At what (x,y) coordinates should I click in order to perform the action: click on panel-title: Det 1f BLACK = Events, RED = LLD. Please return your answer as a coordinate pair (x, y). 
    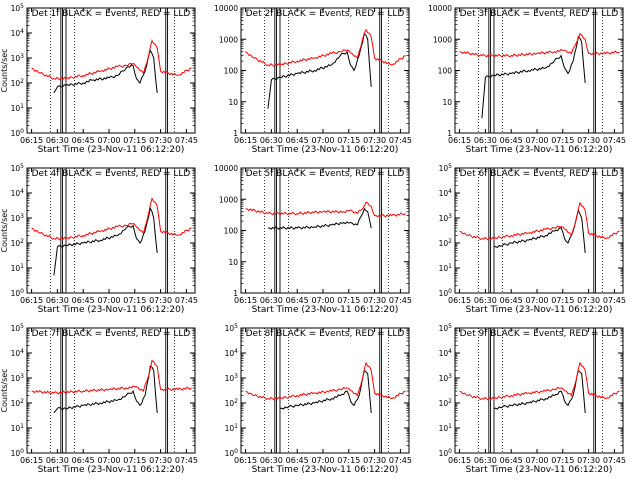
    Looking at the image, I should click on (111, 14).